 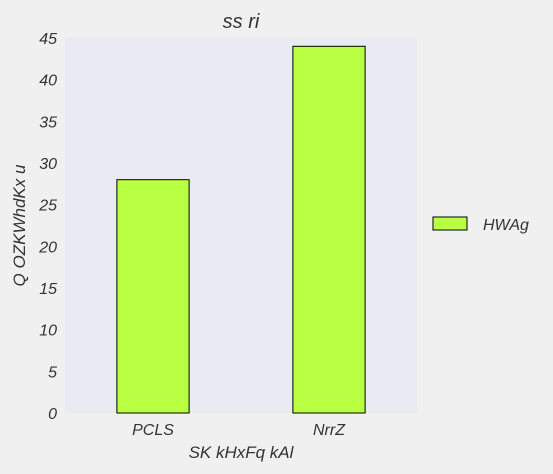 I want to click on x-axis-label: SK kHxFq kAl, so click(x=242, y=452).